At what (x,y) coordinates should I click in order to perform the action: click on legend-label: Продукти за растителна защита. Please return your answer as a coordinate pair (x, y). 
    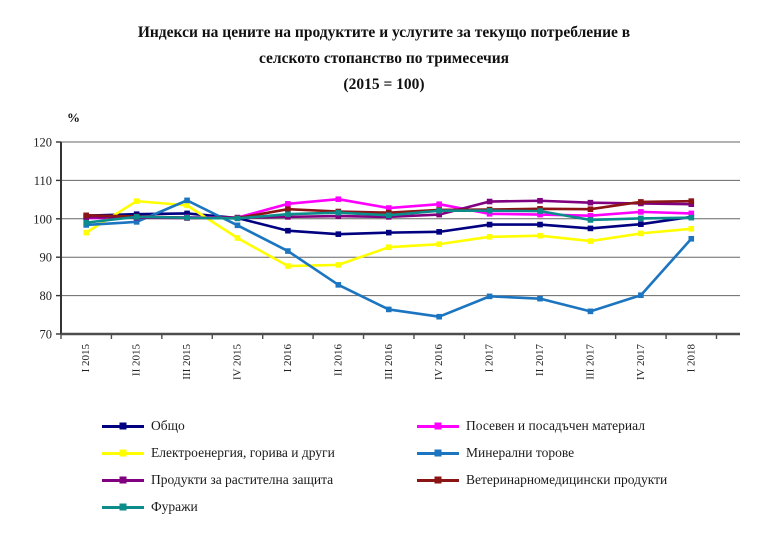
    Looking at the image, I should click on (242, 479).